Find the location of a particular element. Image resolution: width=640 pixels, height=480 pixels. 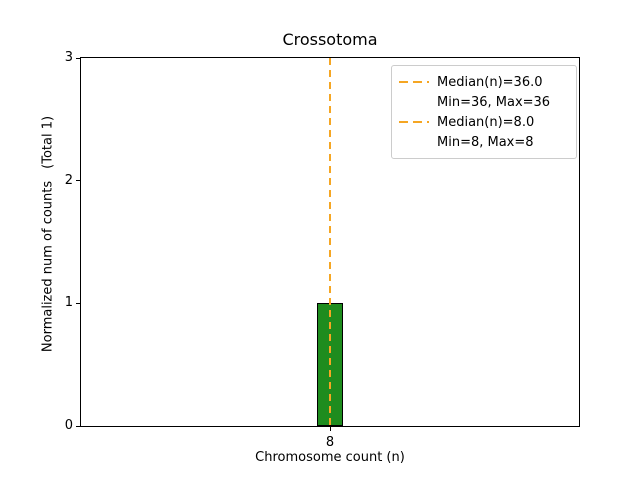

median-vline is located at coordinates (330, 242).